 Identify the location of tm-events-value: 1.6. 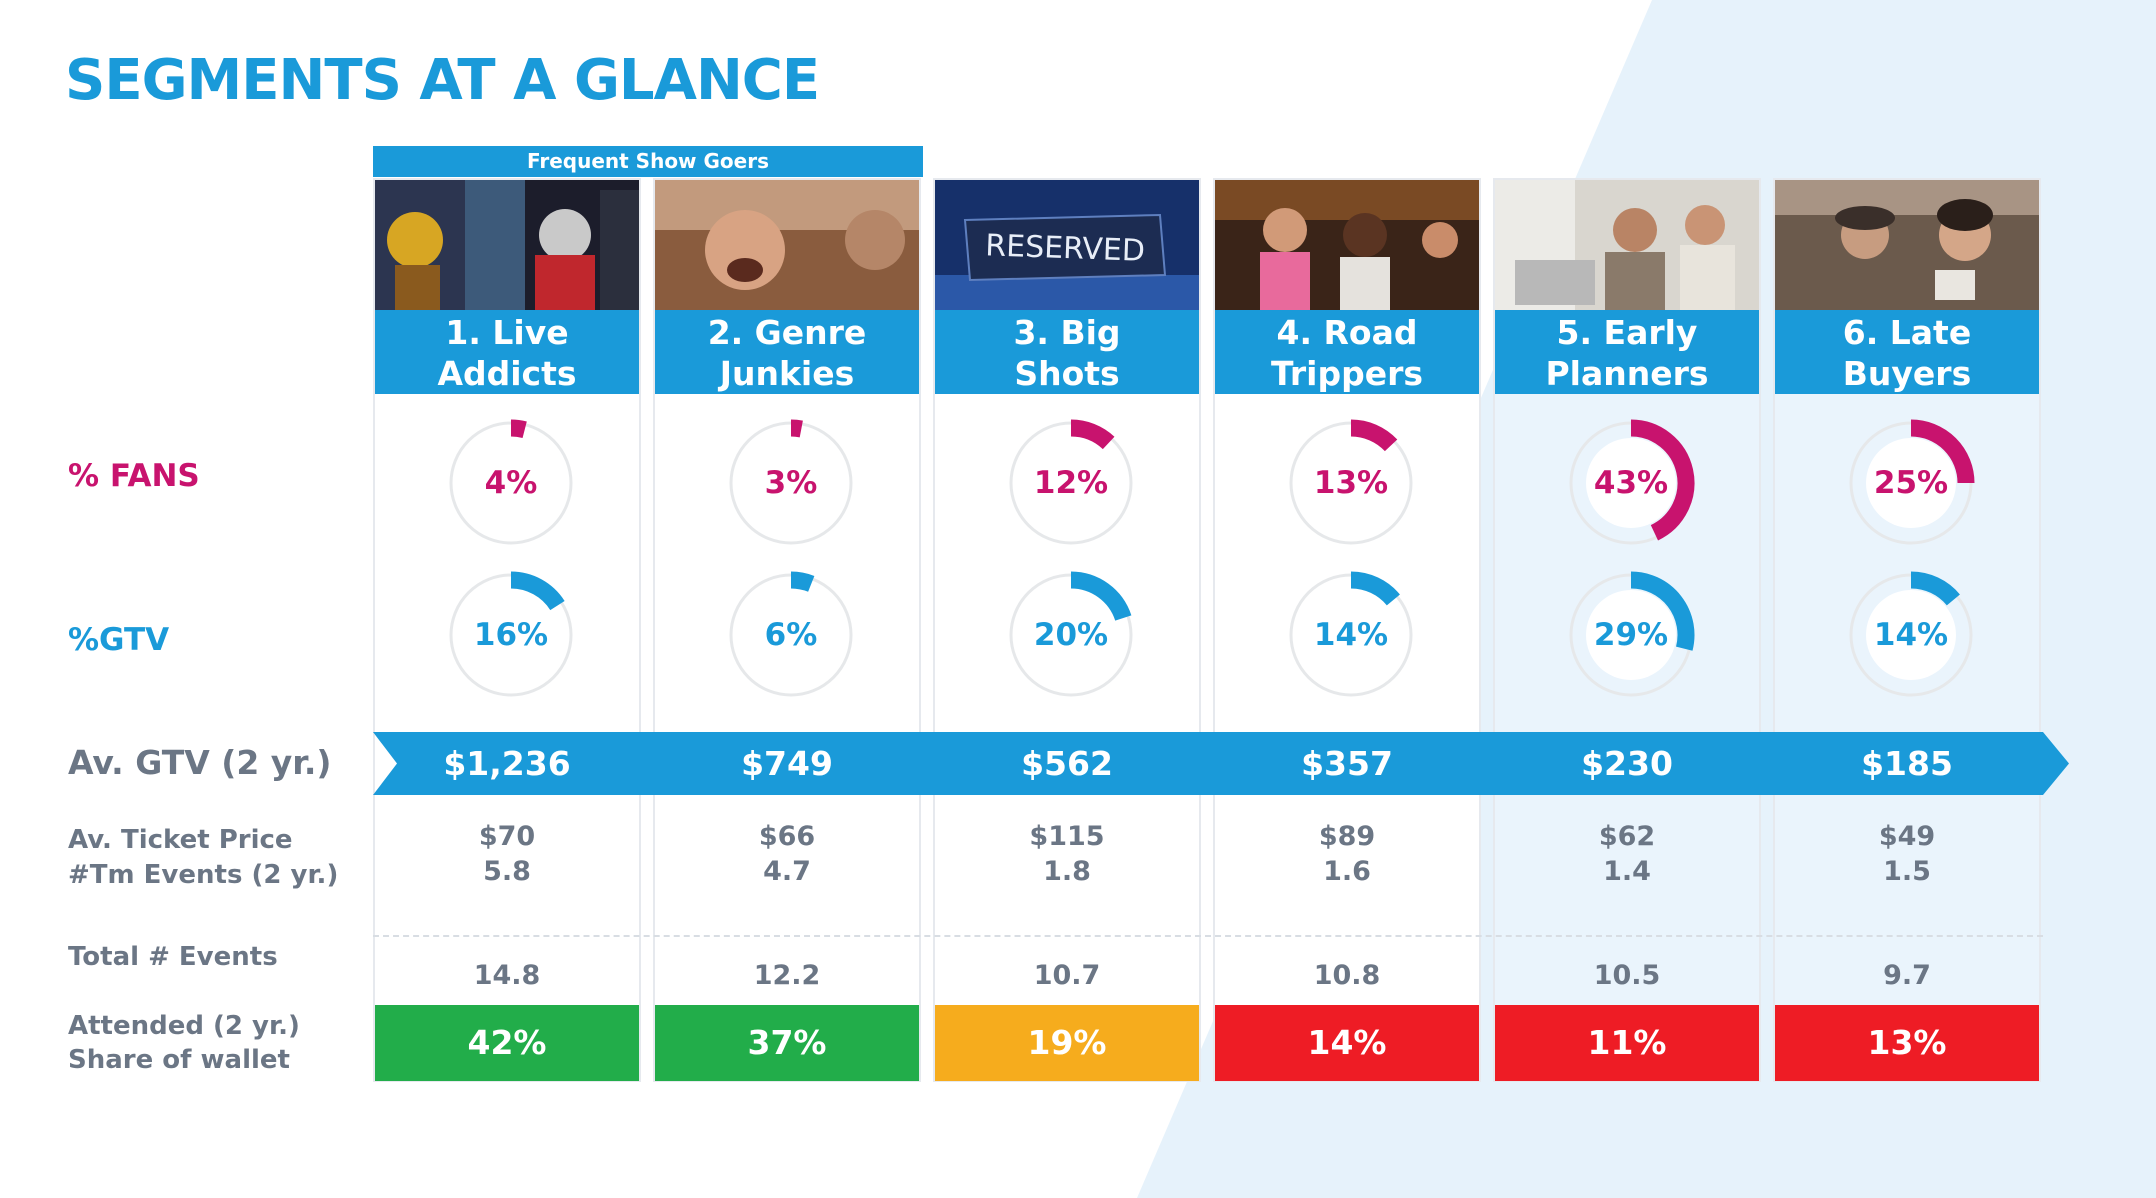
(1347, 871).